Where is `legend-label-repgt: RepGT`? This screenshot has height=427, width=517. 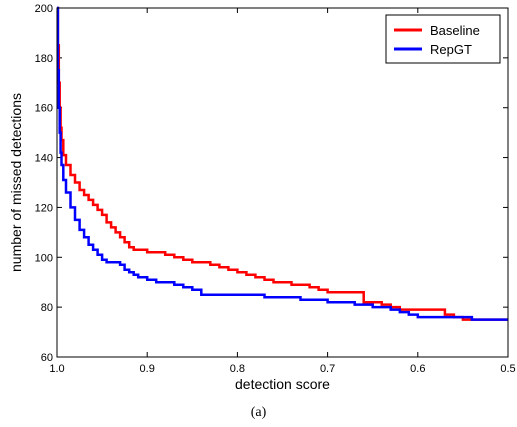
legend-label-repgt: RepGT is located at coordinates (451, 49).